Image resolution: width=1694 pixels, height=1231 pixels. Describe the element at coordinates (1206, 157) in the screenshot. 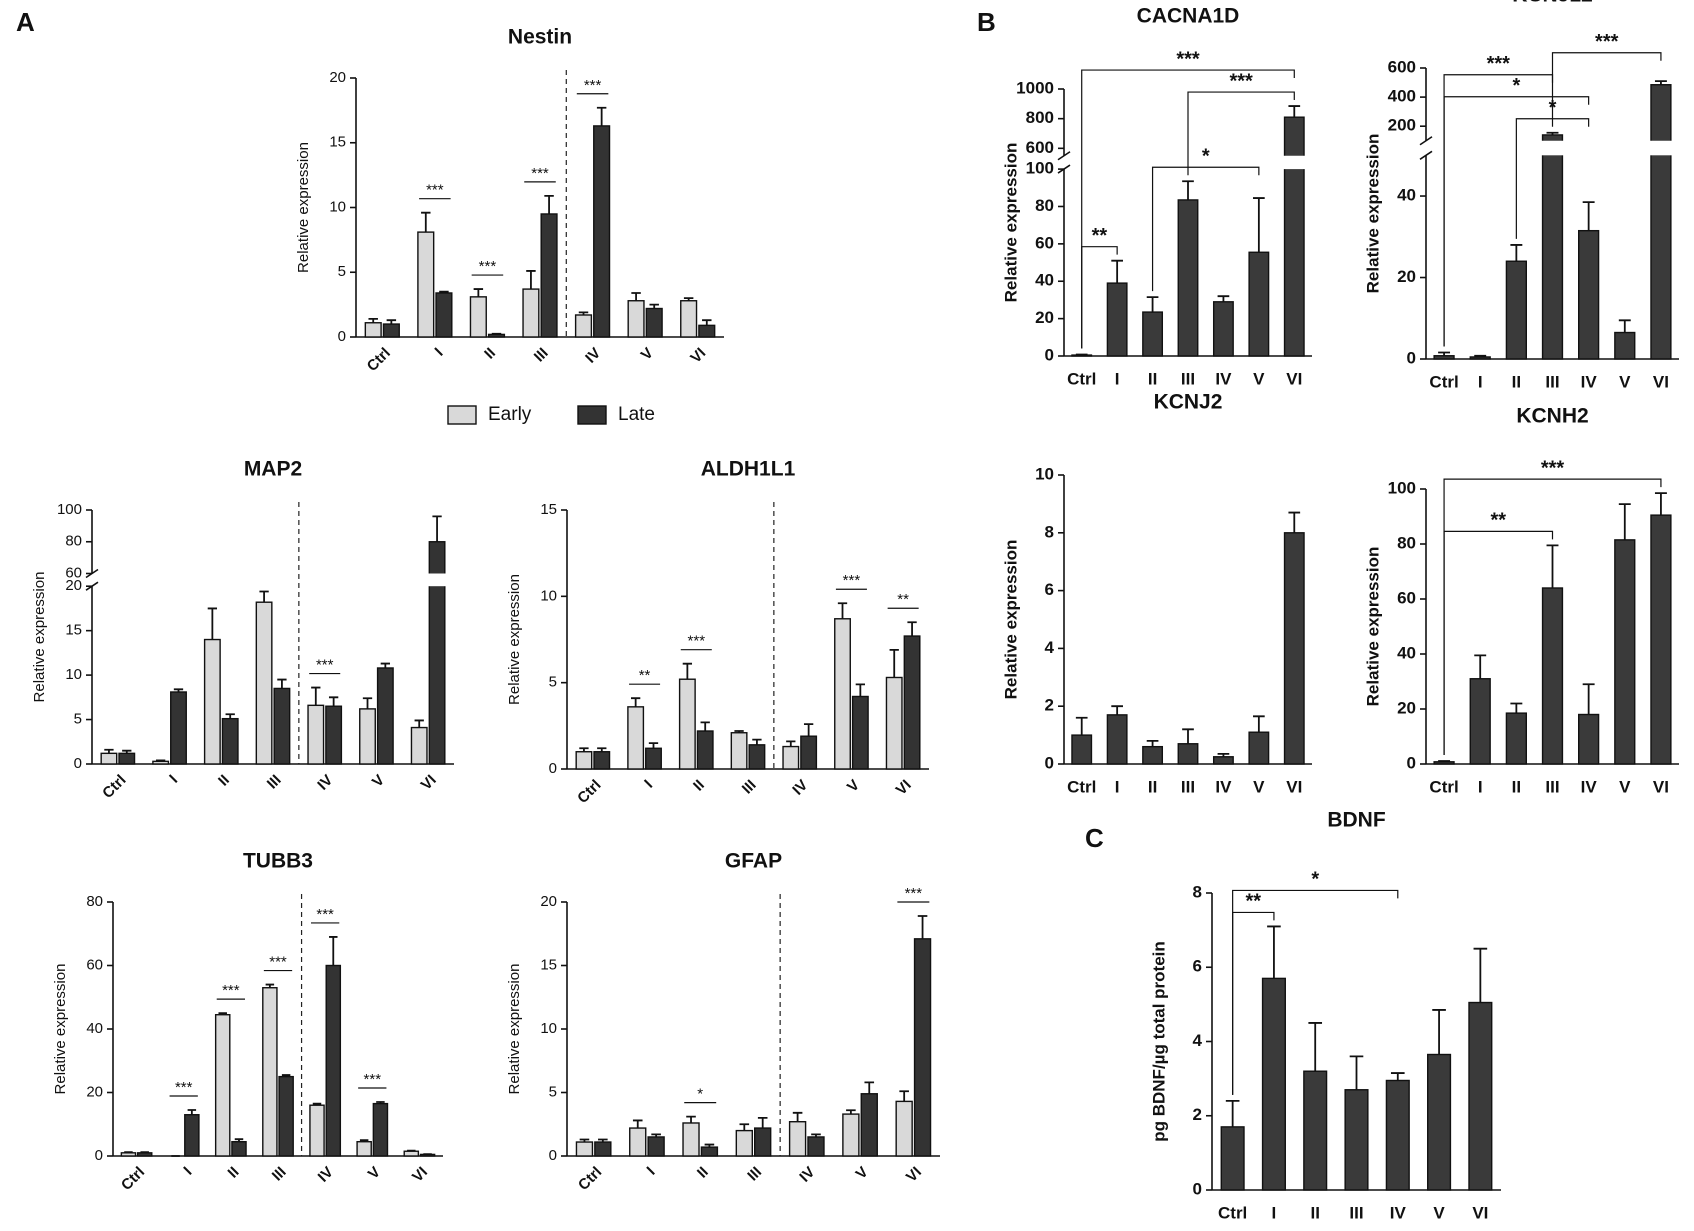

I see `significance-label: *` at that location.